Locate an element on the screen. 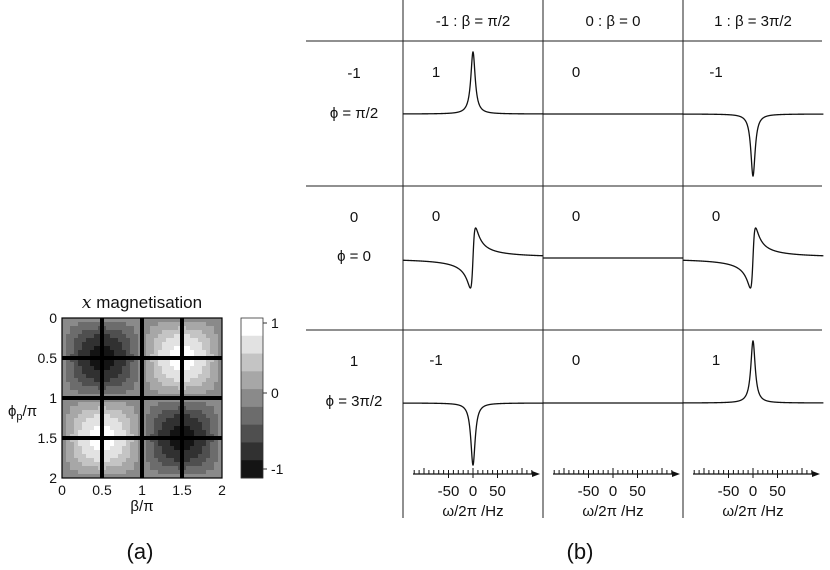 Image resolution: width=830 pixels, height=570 pixels. heatmap-frame is located at coordinates (142, 398).